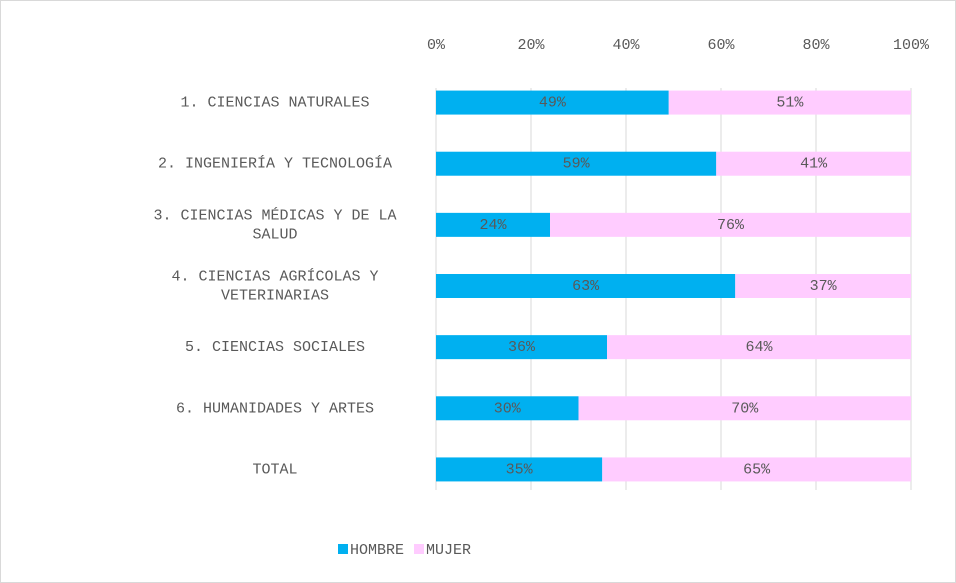 This screenshot has width=956, height=583. I want to click on data-label: 63%, so click(586, 286).